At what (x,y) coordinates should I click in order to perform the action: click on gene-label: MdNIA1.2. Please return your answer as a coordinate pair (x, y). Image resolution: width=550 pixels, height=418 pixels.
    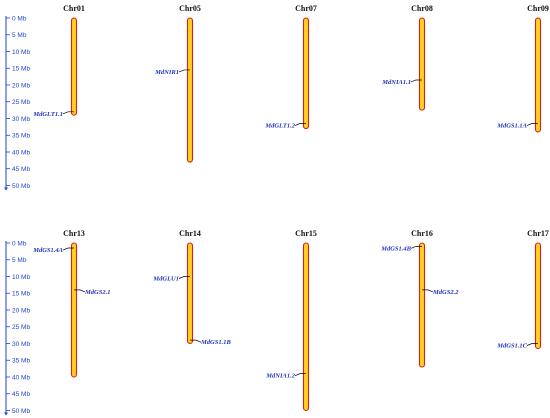
    Looking at the image, I should click on (280, 376).